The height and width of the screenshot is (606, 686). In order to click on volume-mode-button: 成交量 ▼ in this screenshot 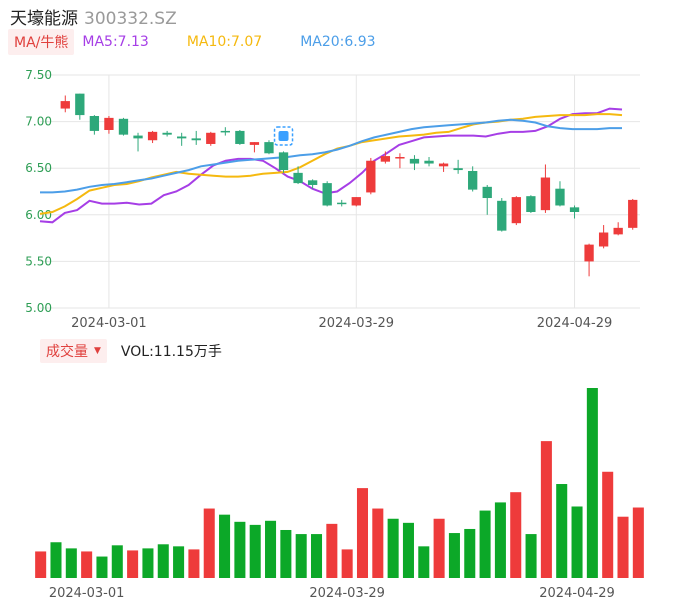, I will do `click(73, 351)`.